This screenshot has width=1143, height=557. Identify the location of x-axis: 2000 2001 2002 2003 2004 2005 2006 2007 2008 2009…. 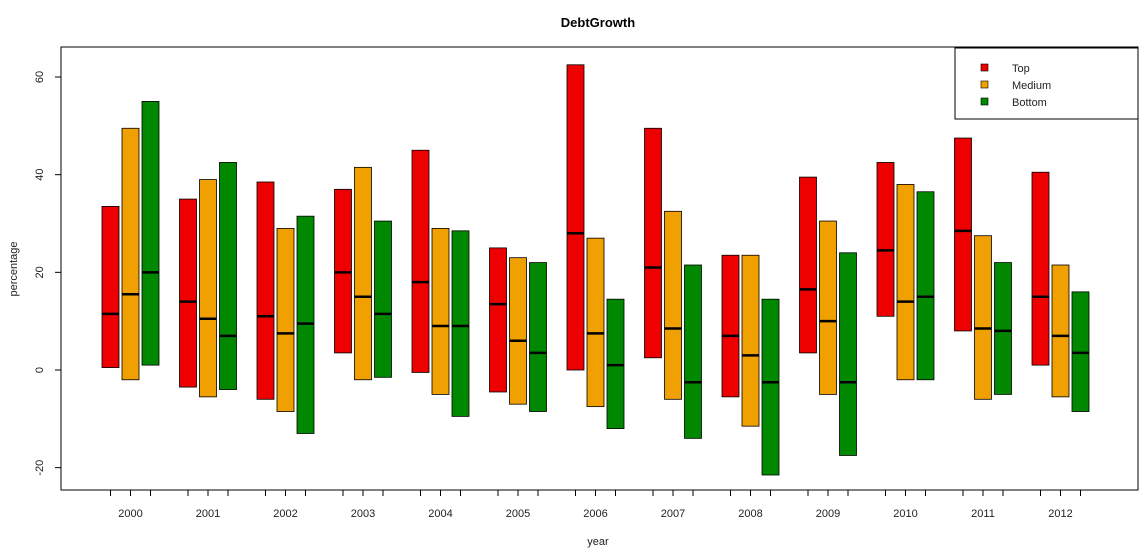
(595, 504).